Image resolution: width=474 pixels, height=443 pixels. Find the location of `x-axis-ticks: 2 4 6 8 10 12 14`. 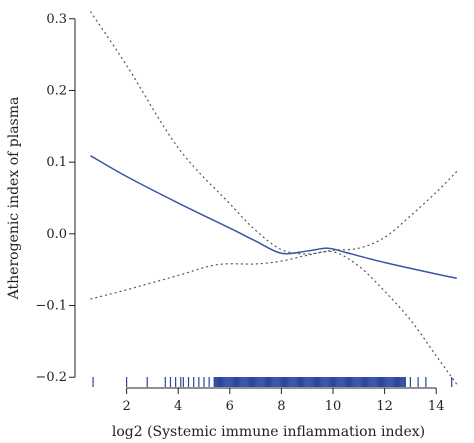

x-axis-ticks: 2 4 6 8 10 12 14 is located at coordinates (283, 401).